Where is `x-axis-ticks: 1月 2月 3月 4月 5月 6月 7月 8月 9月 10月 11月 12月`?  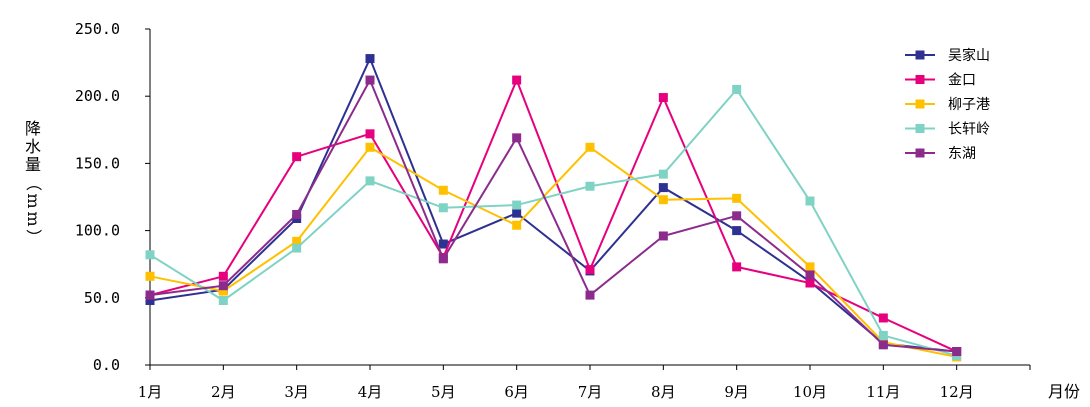
x-axis-ticks: 1月 2月 3月 4月 5月 6月 7月 8月 9月 10月 11月 12月 is located at coordinates (584, 383).